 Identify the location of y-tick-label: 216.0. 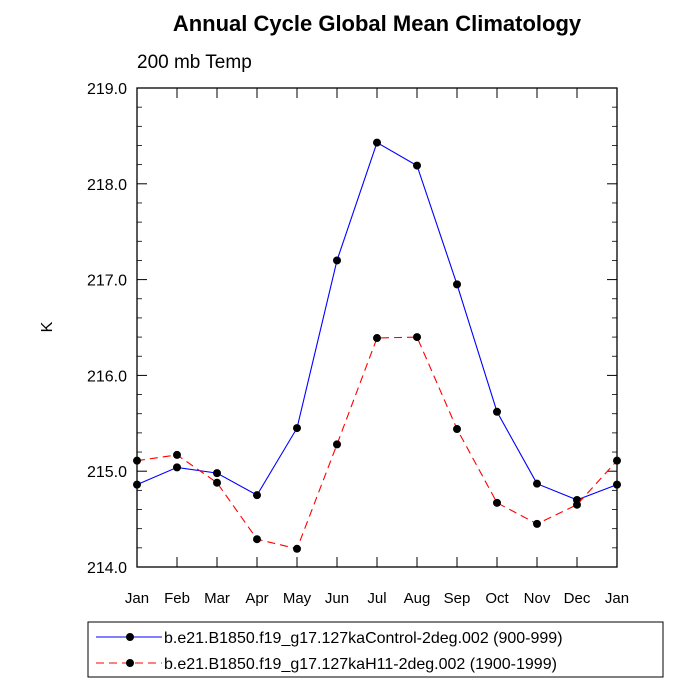
(107, 376).